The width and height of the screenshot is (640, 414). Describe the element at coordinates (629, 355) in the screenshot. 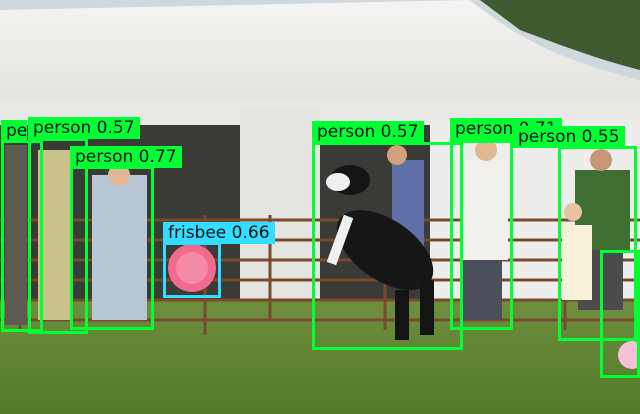

I see `pink-object` at that location.